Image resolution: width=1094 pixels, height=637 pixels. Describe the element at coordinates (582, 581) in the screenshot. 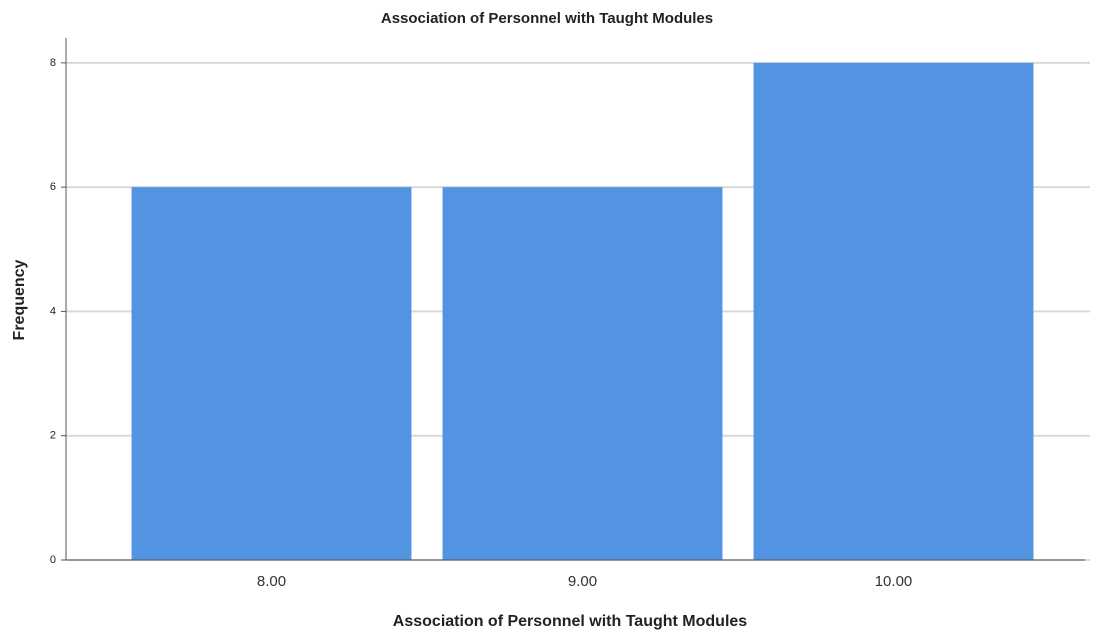

I see `x-tick-label: 9.00` at that location.